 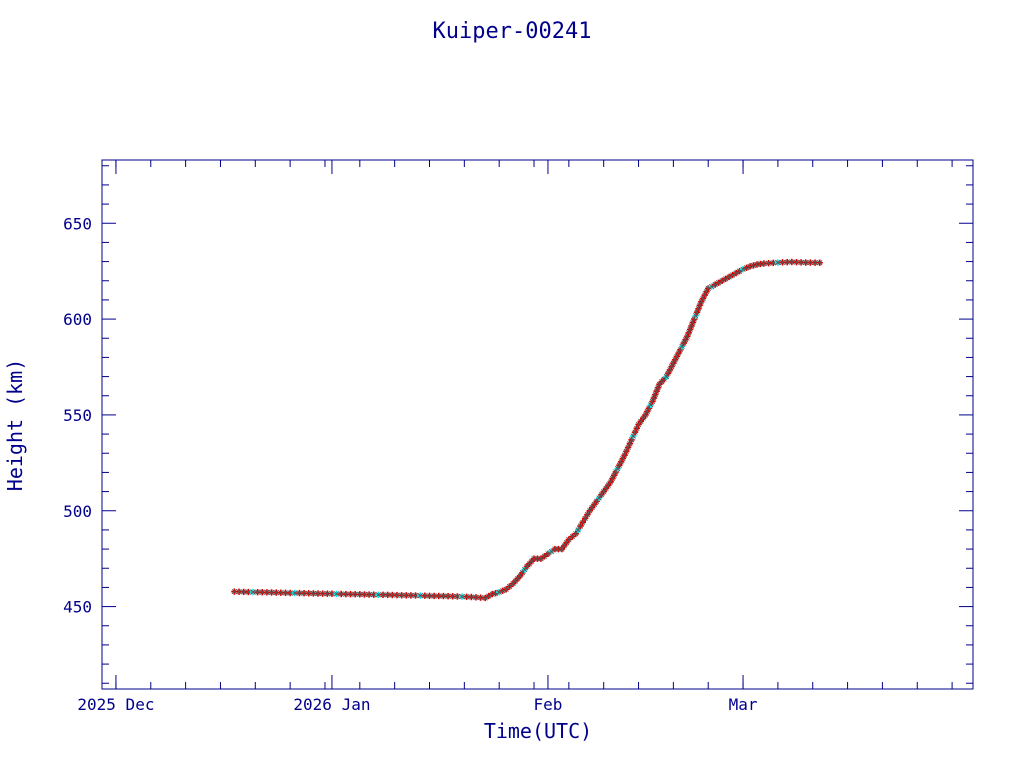 I want to click on y-axis-label: Height (km), so click(x=15, y=425).